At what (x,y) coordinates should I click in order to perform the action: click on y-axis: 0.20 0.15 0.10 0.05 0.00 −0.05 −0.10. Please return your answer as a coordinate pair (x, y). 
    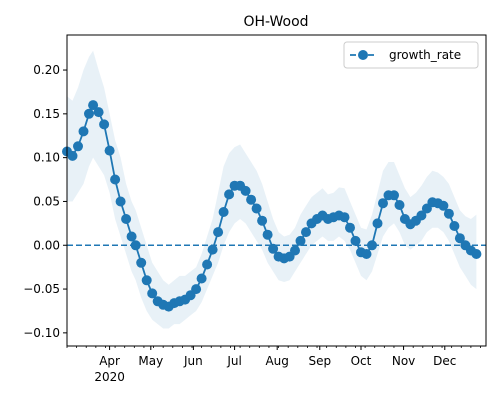
    Looking at the image, I should click on (45, 201).